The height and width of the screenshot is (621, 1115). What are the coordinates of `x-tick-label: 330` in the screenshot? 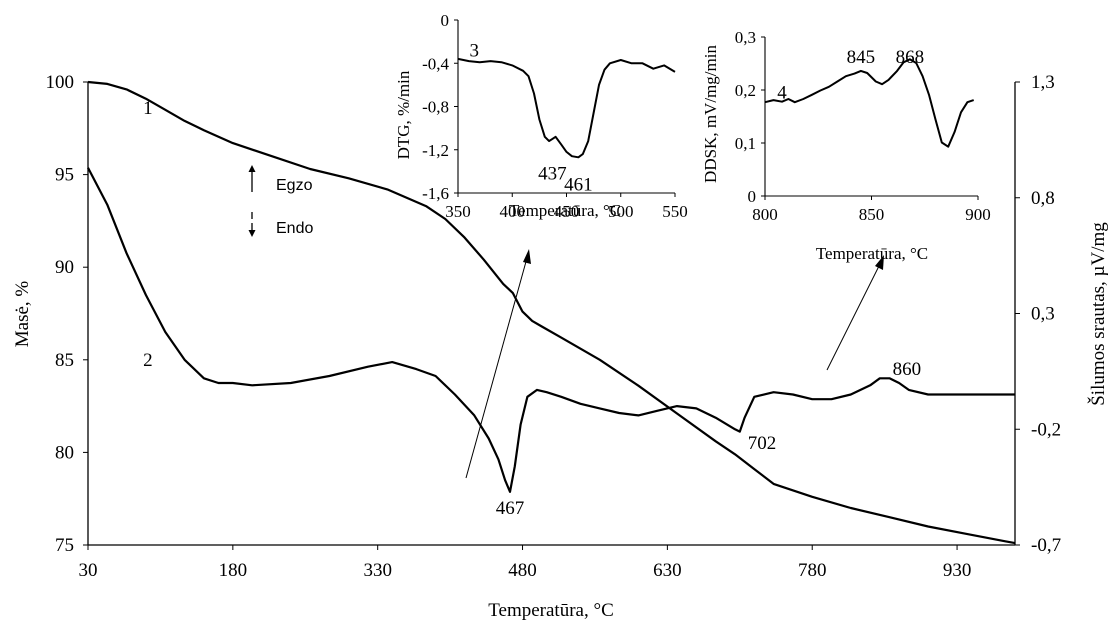 It's located at (377, 570).